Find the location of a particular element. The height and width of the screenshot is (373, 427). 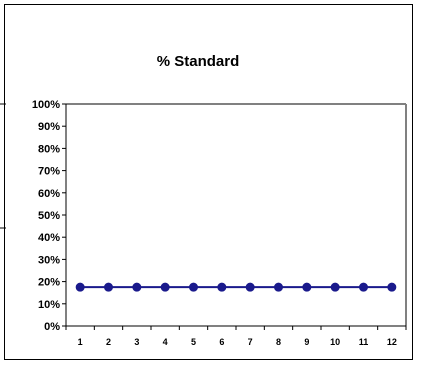

y-tick-label: 0% is located at coordinates (52, 327).